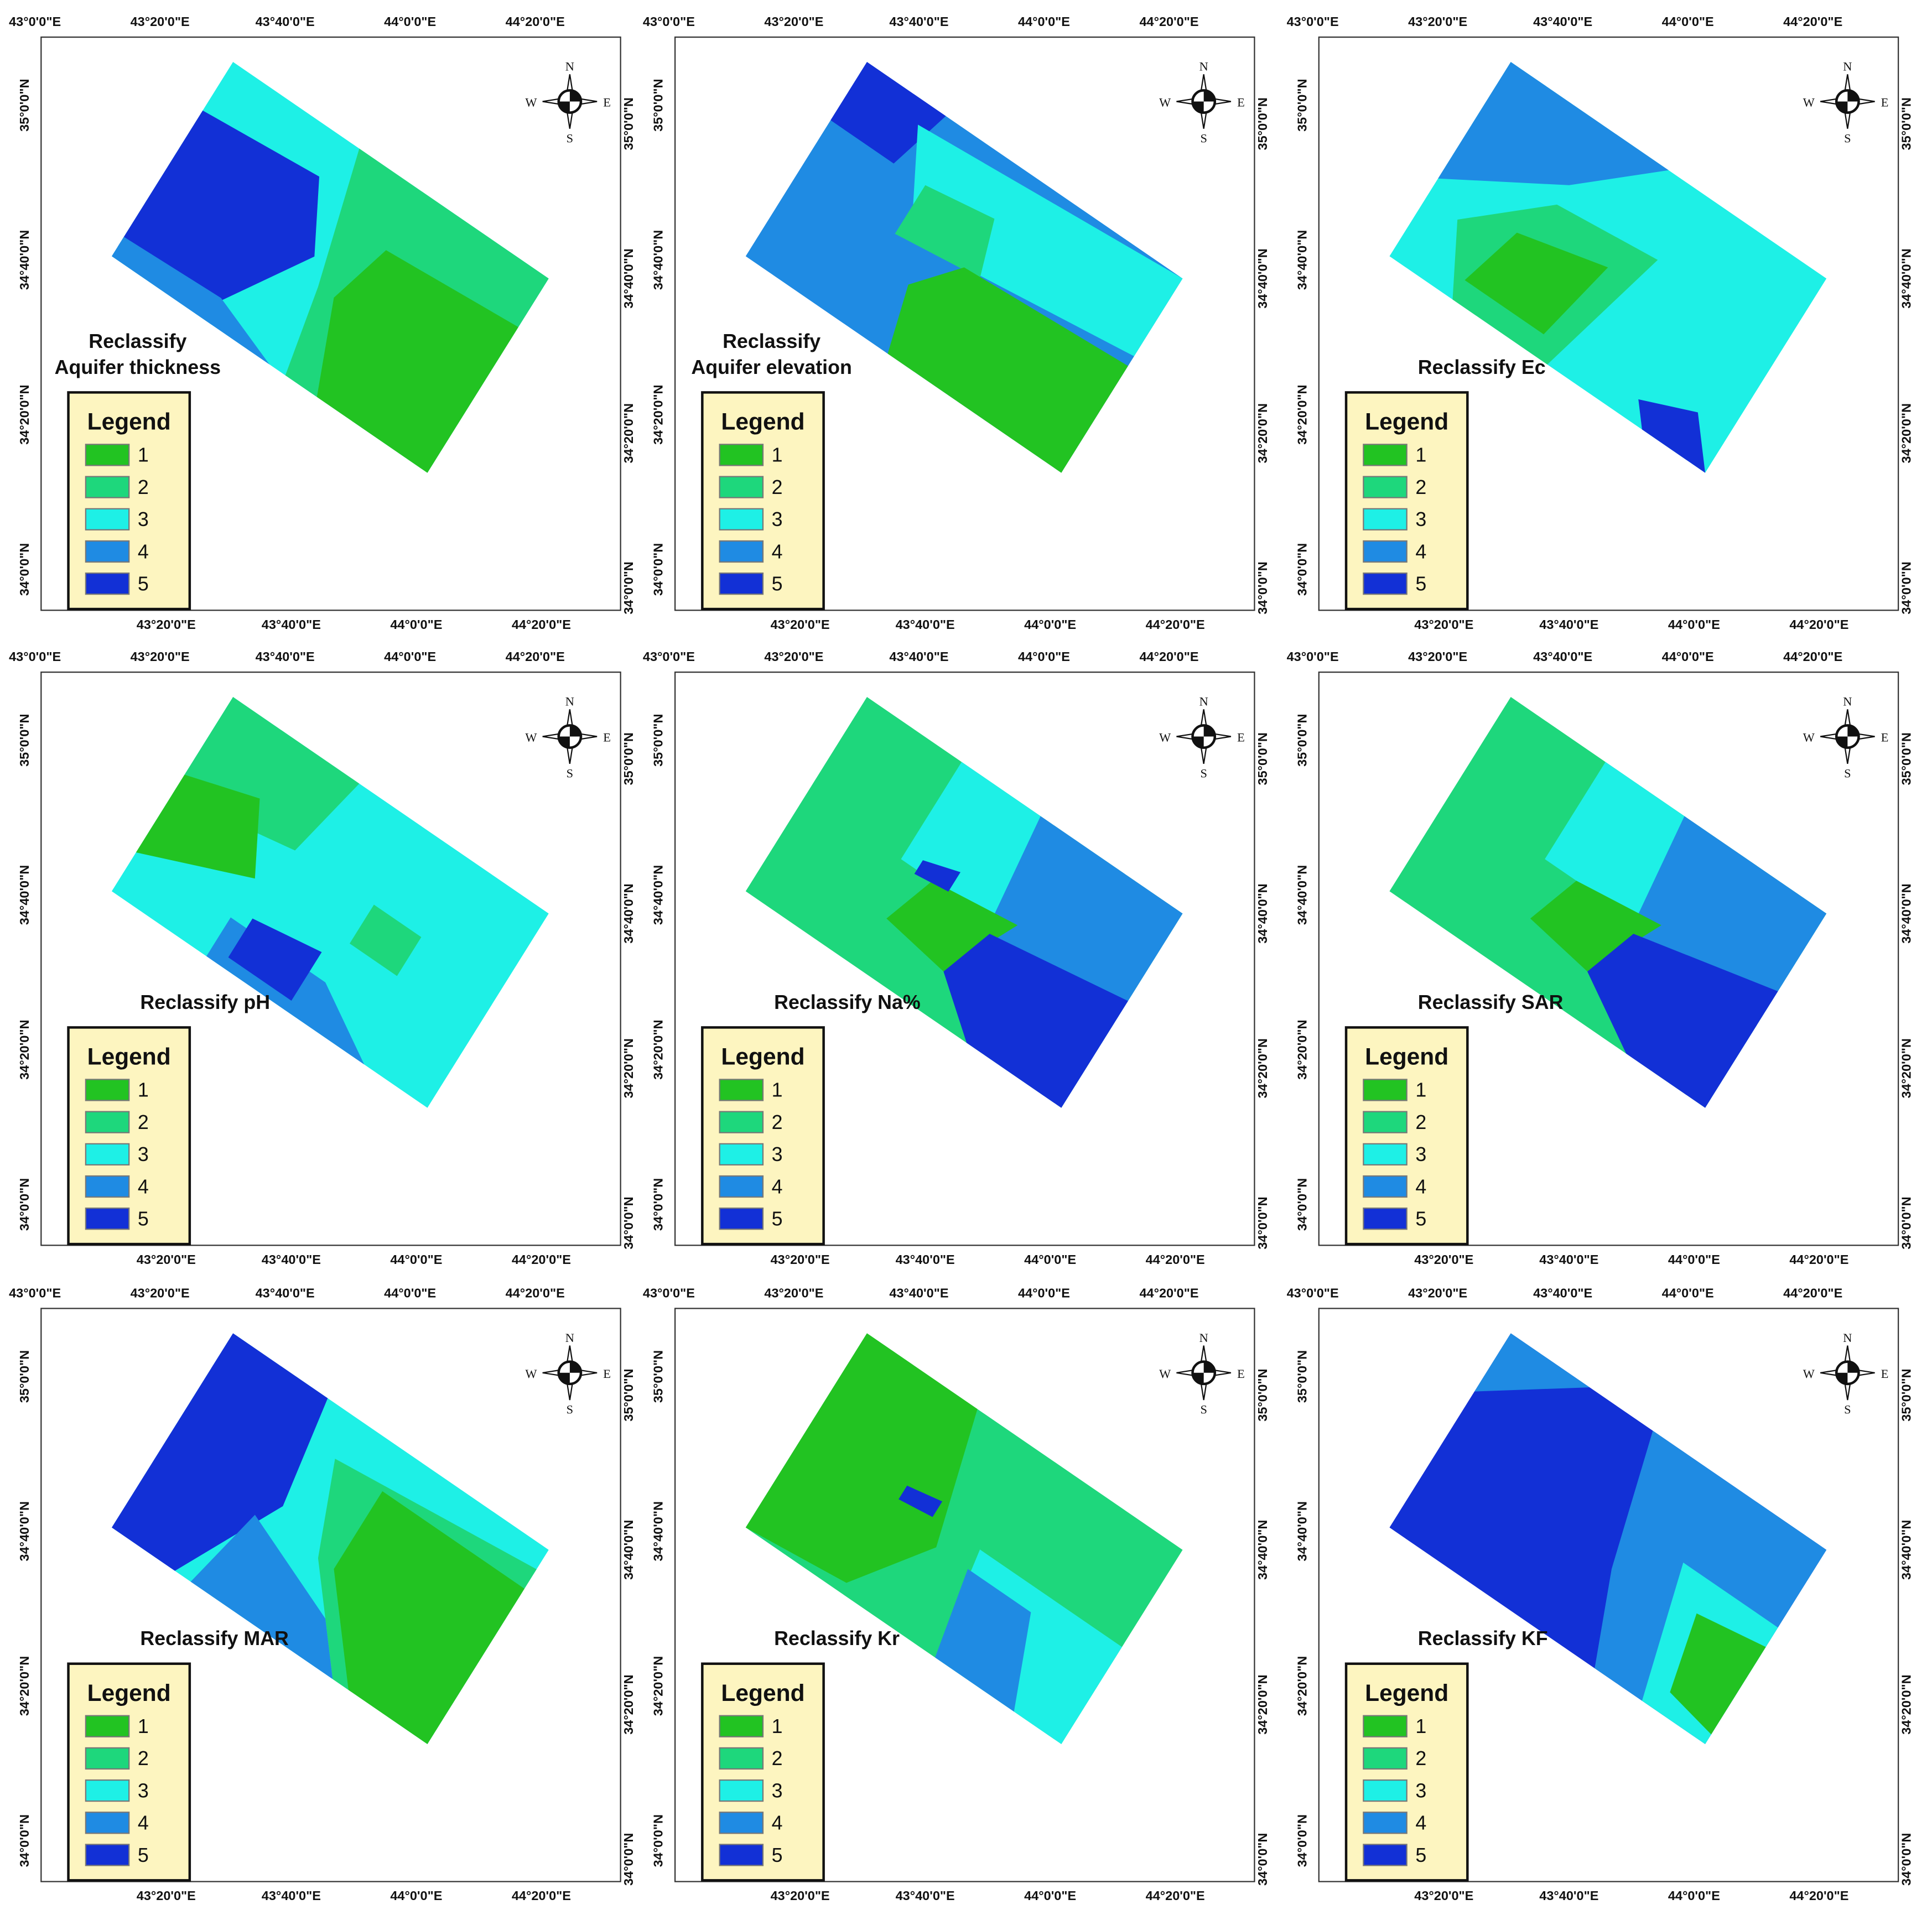  What do you see at coordinates (847, 1002) in the screenshot?
I see `map-title: Reclassify Na%` at bounding box center [847, 1002].